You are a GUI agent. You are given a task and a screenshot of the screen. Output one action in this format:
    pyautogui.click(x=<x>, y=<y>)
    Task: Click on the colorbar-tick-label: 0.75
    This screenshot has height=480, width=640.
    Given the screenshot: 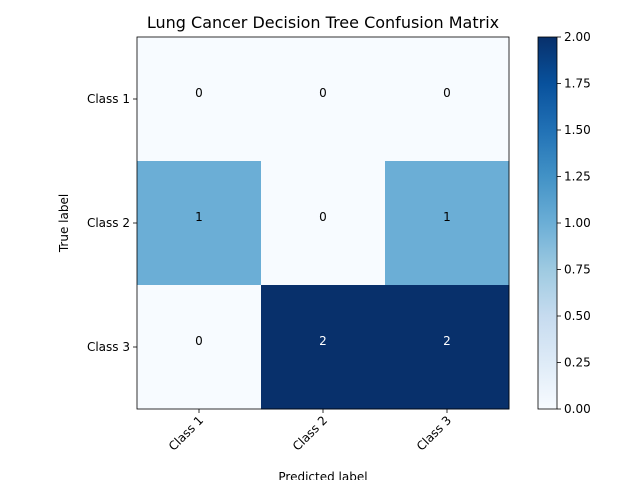 What is the action you would take?
    pyautogui.click(x=577, y=270)
    